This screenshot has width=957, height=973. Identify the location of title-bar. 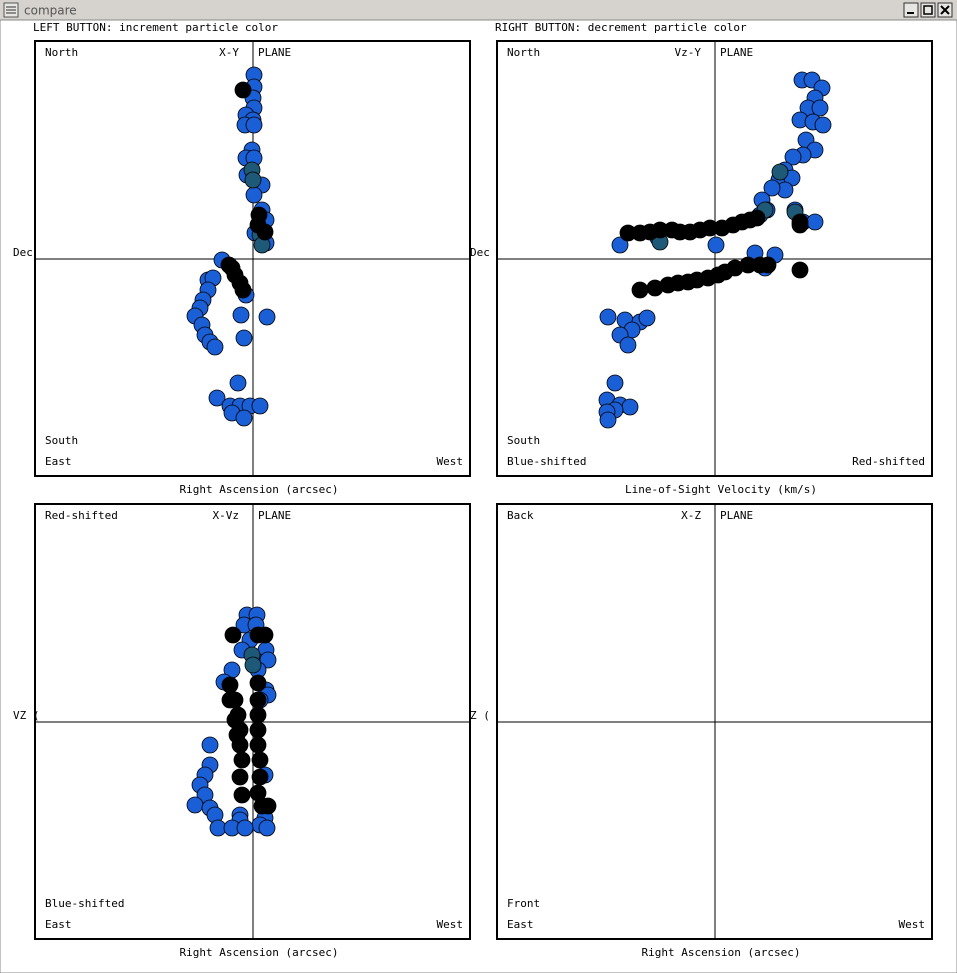
(478, 10).